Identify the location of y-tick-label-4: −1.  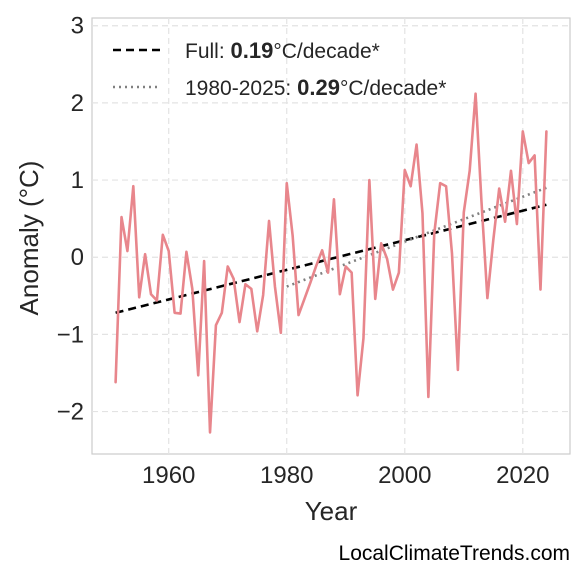
(70, 334).